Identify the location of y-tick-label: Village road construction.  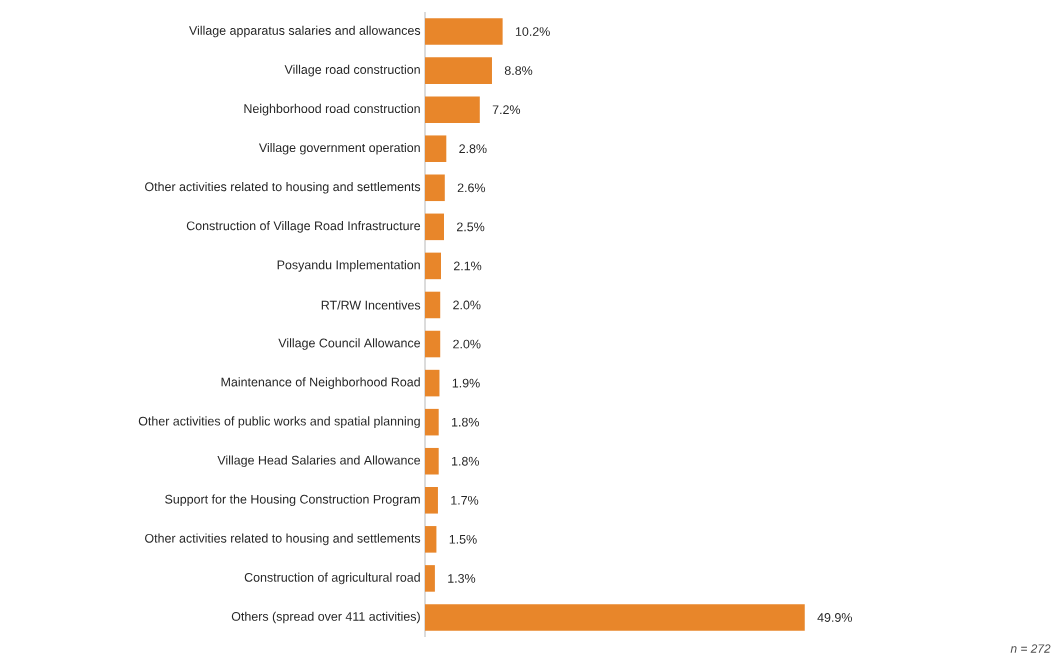
(352, 70).